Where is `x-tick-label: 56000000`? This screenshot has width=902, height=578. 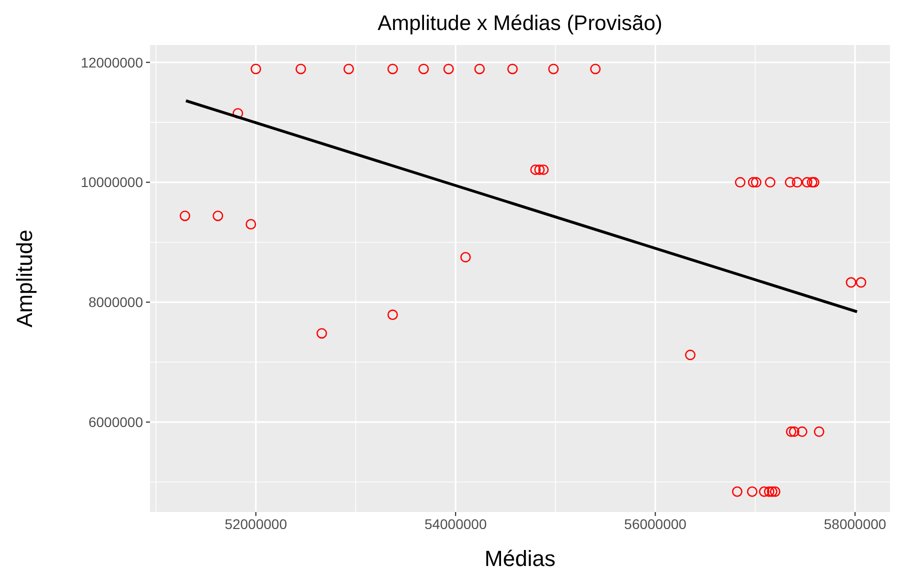
x-tick-label: 56000000 is located at coordinates (655, 524).